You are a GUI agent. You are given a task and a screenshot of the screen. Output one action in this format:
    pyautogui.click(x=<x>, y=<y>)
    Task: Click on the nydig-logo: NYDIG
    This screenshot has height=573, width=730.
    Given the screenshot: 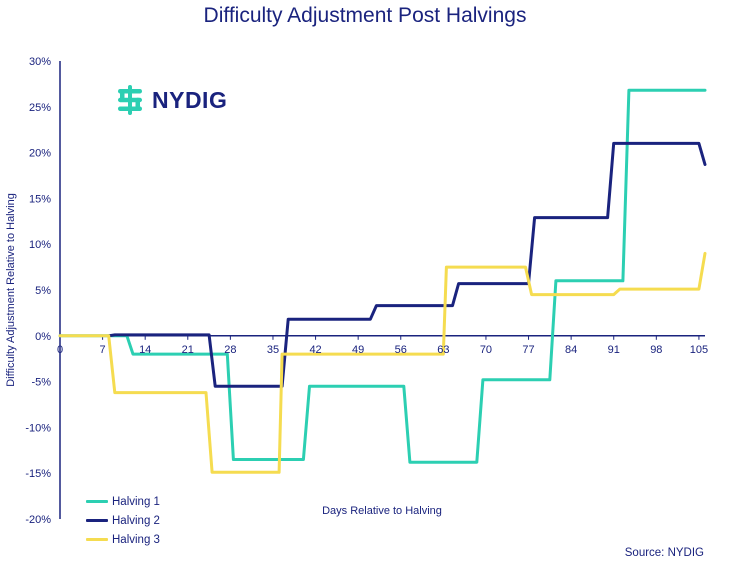 What is the action you would take?
    pyautogui.click(x=170, y=100)
    